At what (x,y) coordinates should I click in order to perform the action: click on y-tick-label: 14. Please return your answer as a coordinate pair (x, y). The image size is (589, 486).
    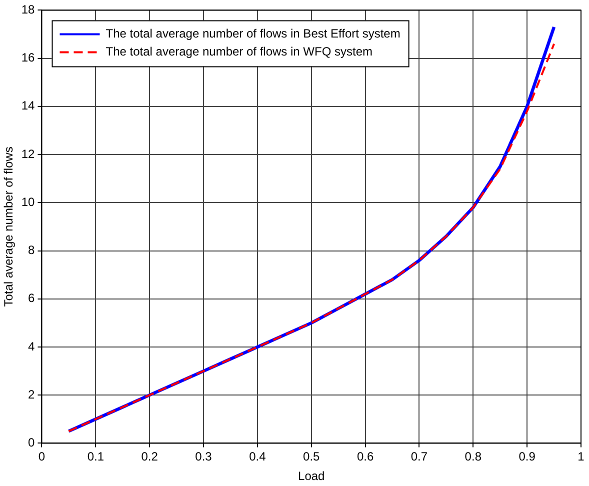
    Looking at the image, I should click on (28, 105).